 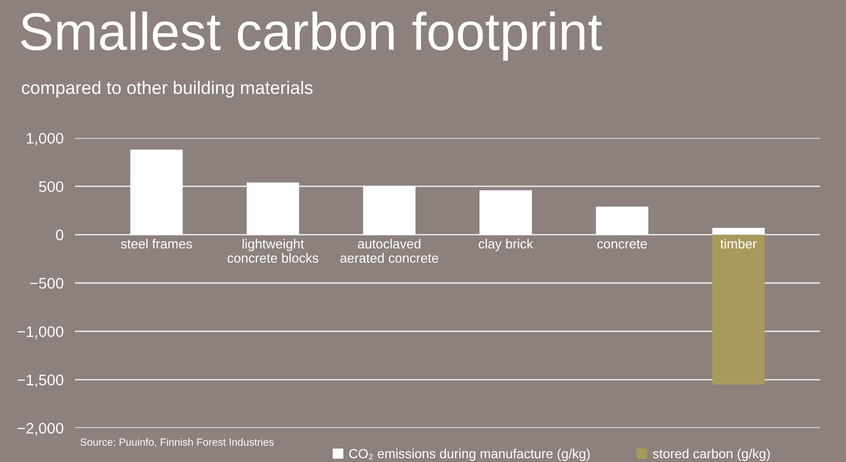 I want to click on legend-label: CO₂ emissions during manufacture (g/kg), so click(x=469, y=454).